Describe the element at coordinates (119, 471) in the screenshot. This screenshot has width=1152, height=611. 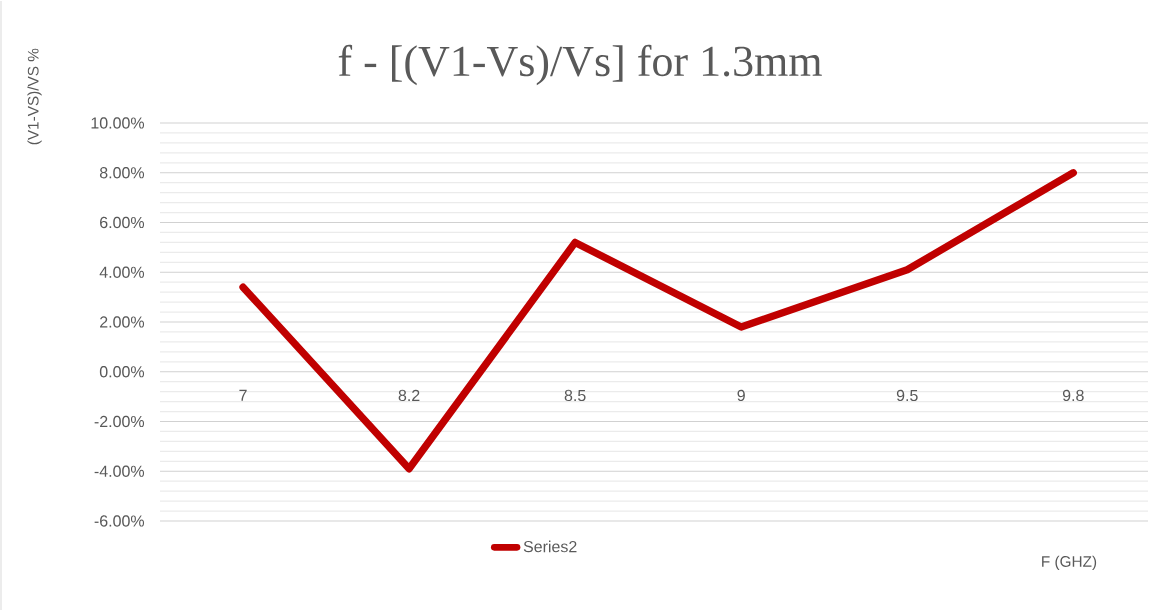
I see `y-tick-label: -4.00%` at that location.